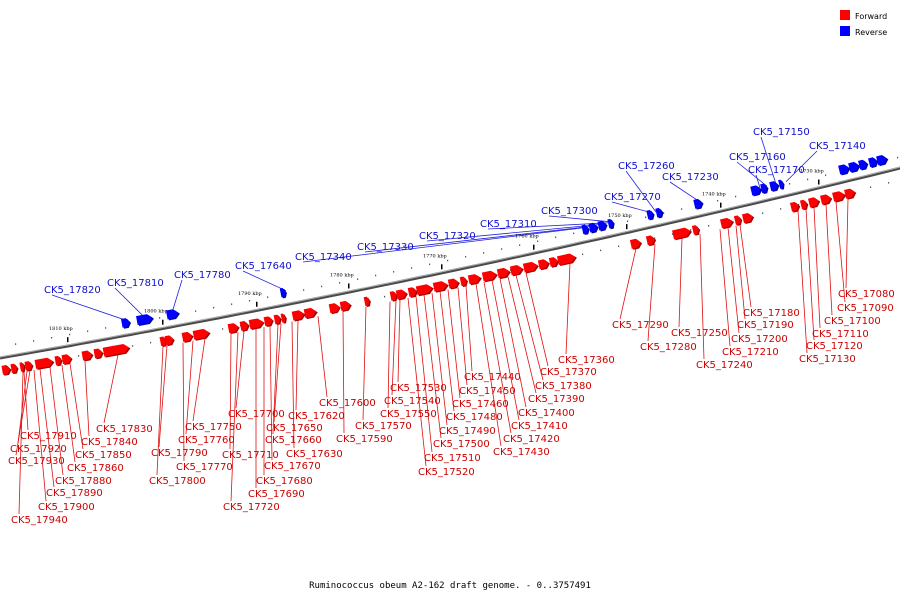  What do you see at coordinates (866, 294) in the screenshot?
I see `forward-gene-label: CK5_17080` at bounding box center [866, 294].